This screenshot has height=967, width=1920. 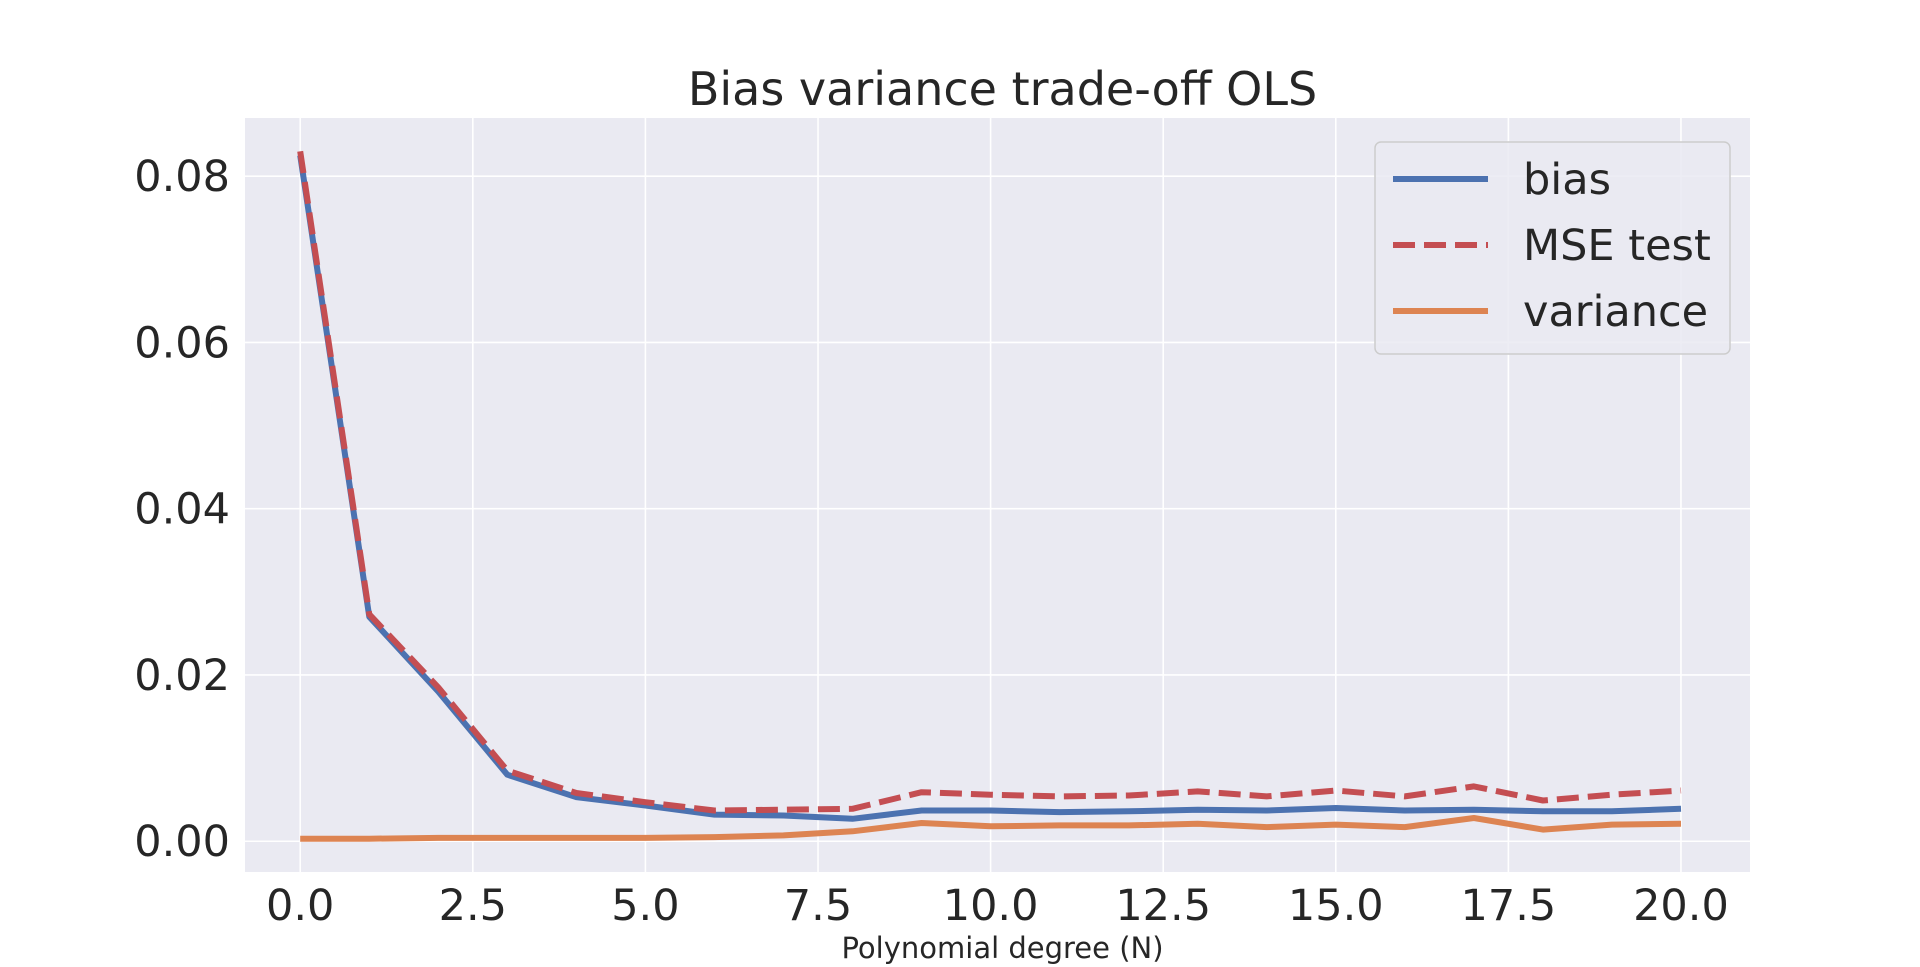 What do you see at coordinates (1508, 906) in the screenshot?
I see `x-tick-label: 17.5` at bounding box center [1508, 906].